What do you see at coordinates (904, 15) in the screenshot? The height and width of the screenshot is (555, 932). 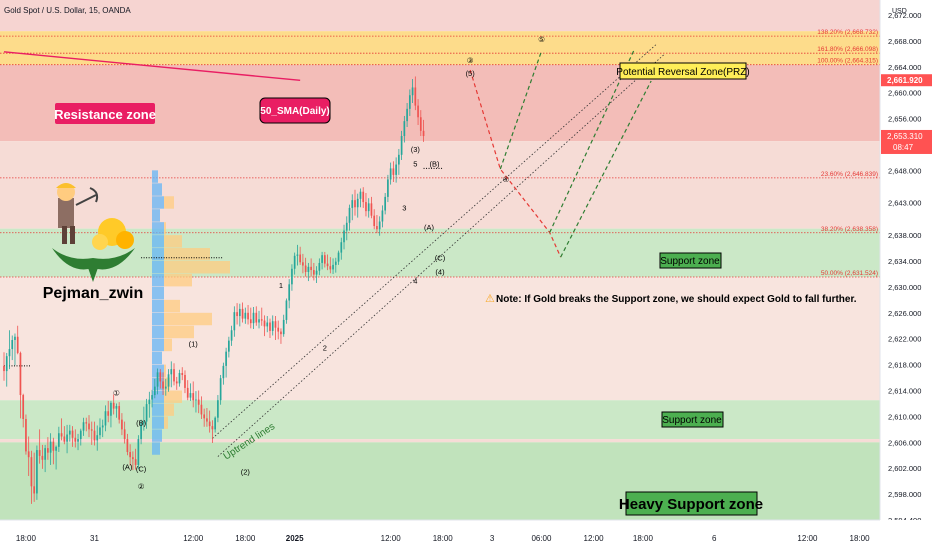 I see `price-tick-label: 2,672.000` at bounding box center [904, 15].